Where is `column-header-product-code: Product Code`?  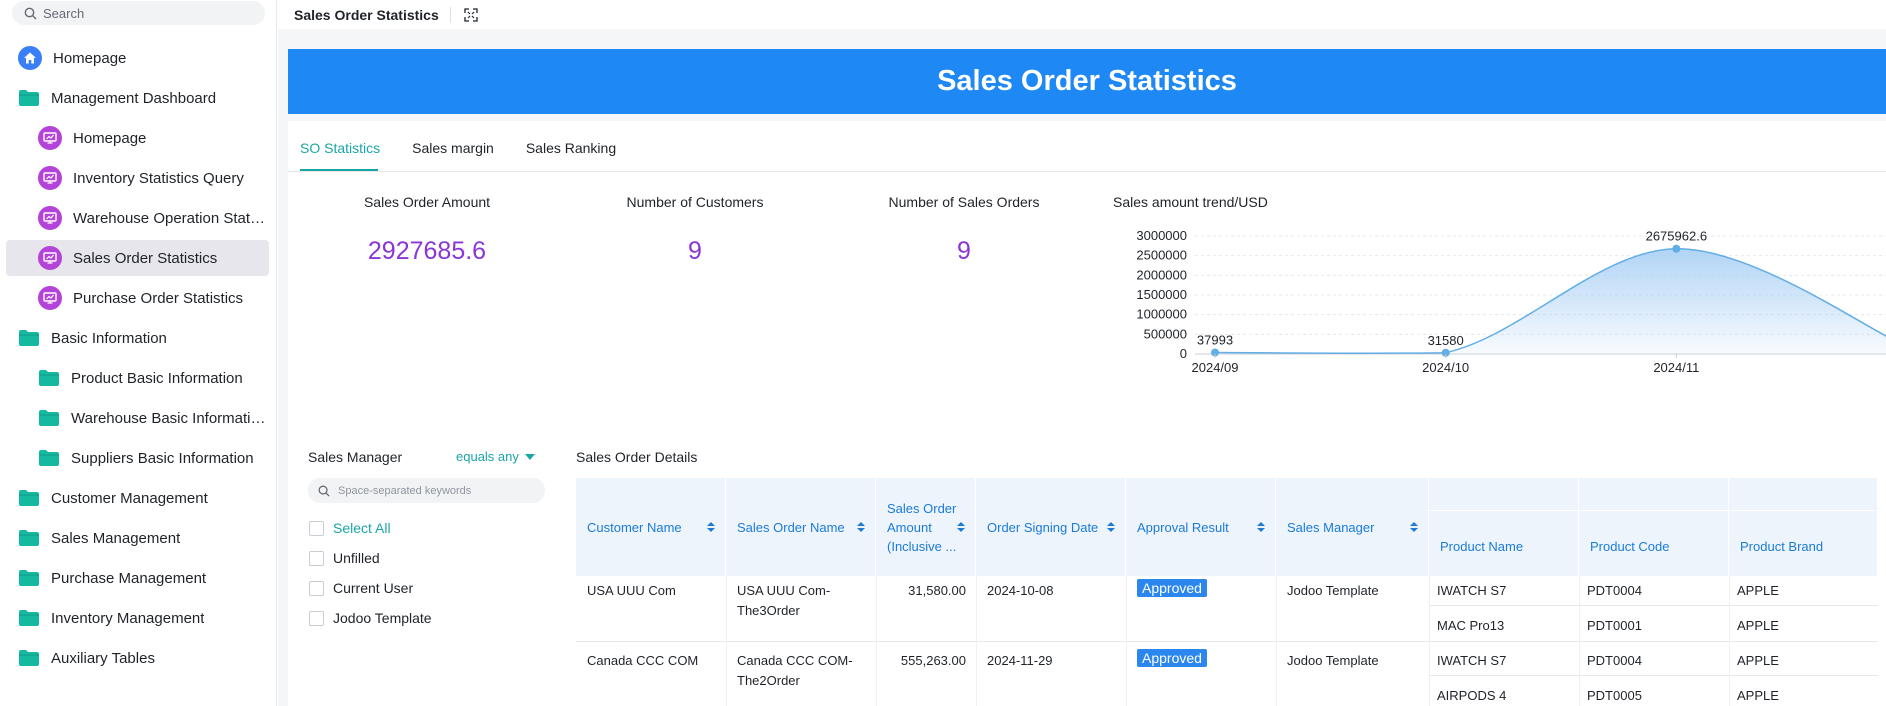 column-header-product-code: Product Code is located at coordinates (1654, 527).